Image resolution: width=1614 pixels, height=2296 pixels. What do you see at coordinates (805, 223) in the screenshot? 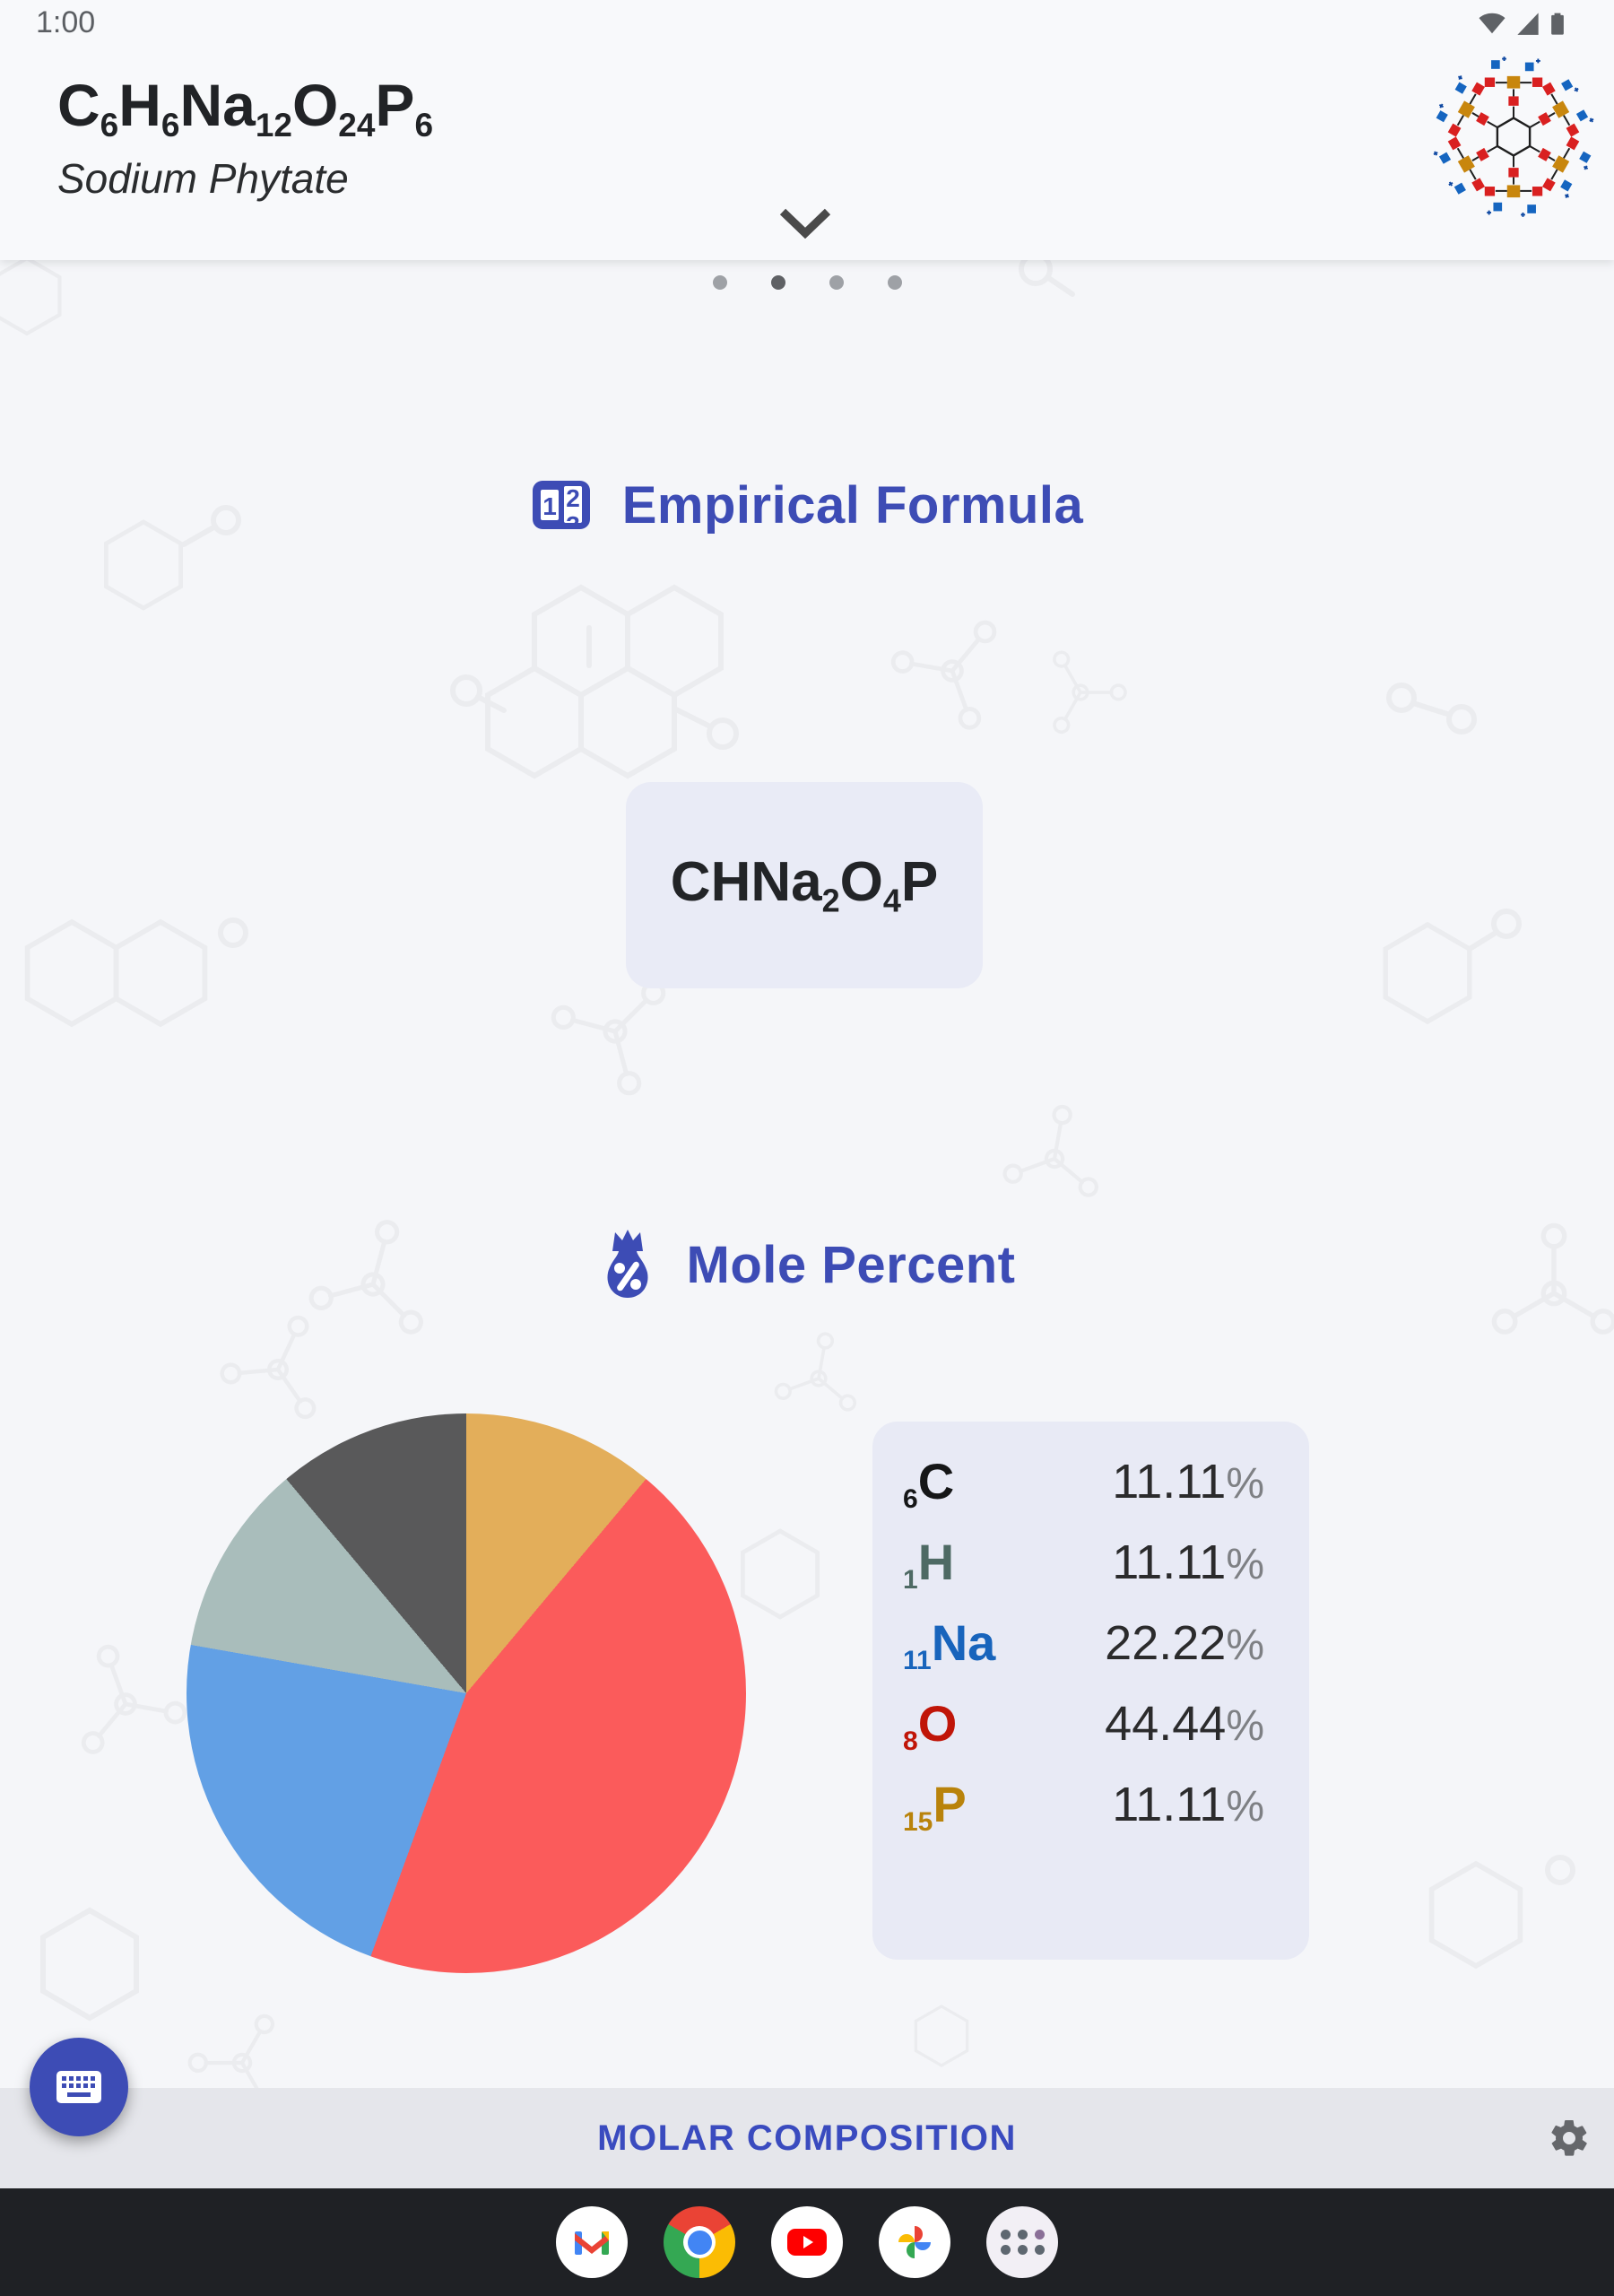
I see `chevron-down-icon` at bounding box center [805, 223].